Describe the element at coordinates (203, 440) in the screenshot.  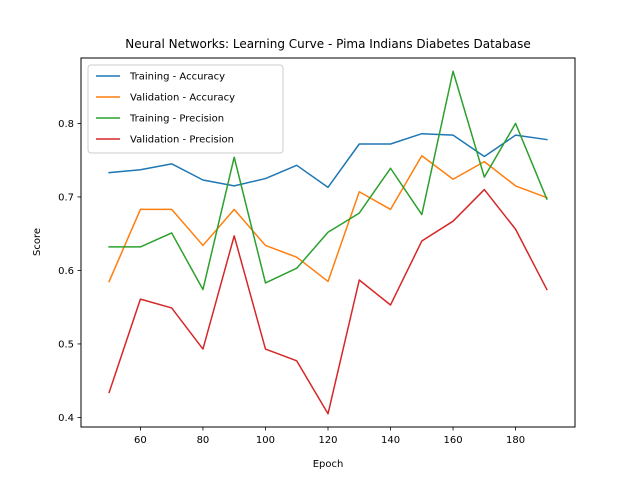
I see `x-tick-label: 80` at that location.